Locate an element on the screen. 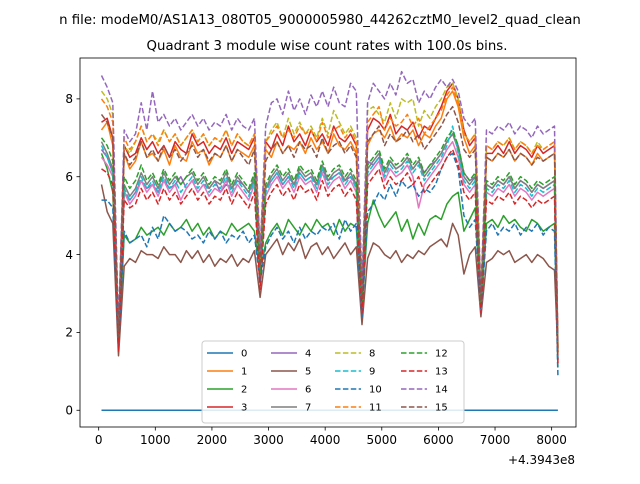  legend-label-3: 3 is located at coordinates (244, 408).